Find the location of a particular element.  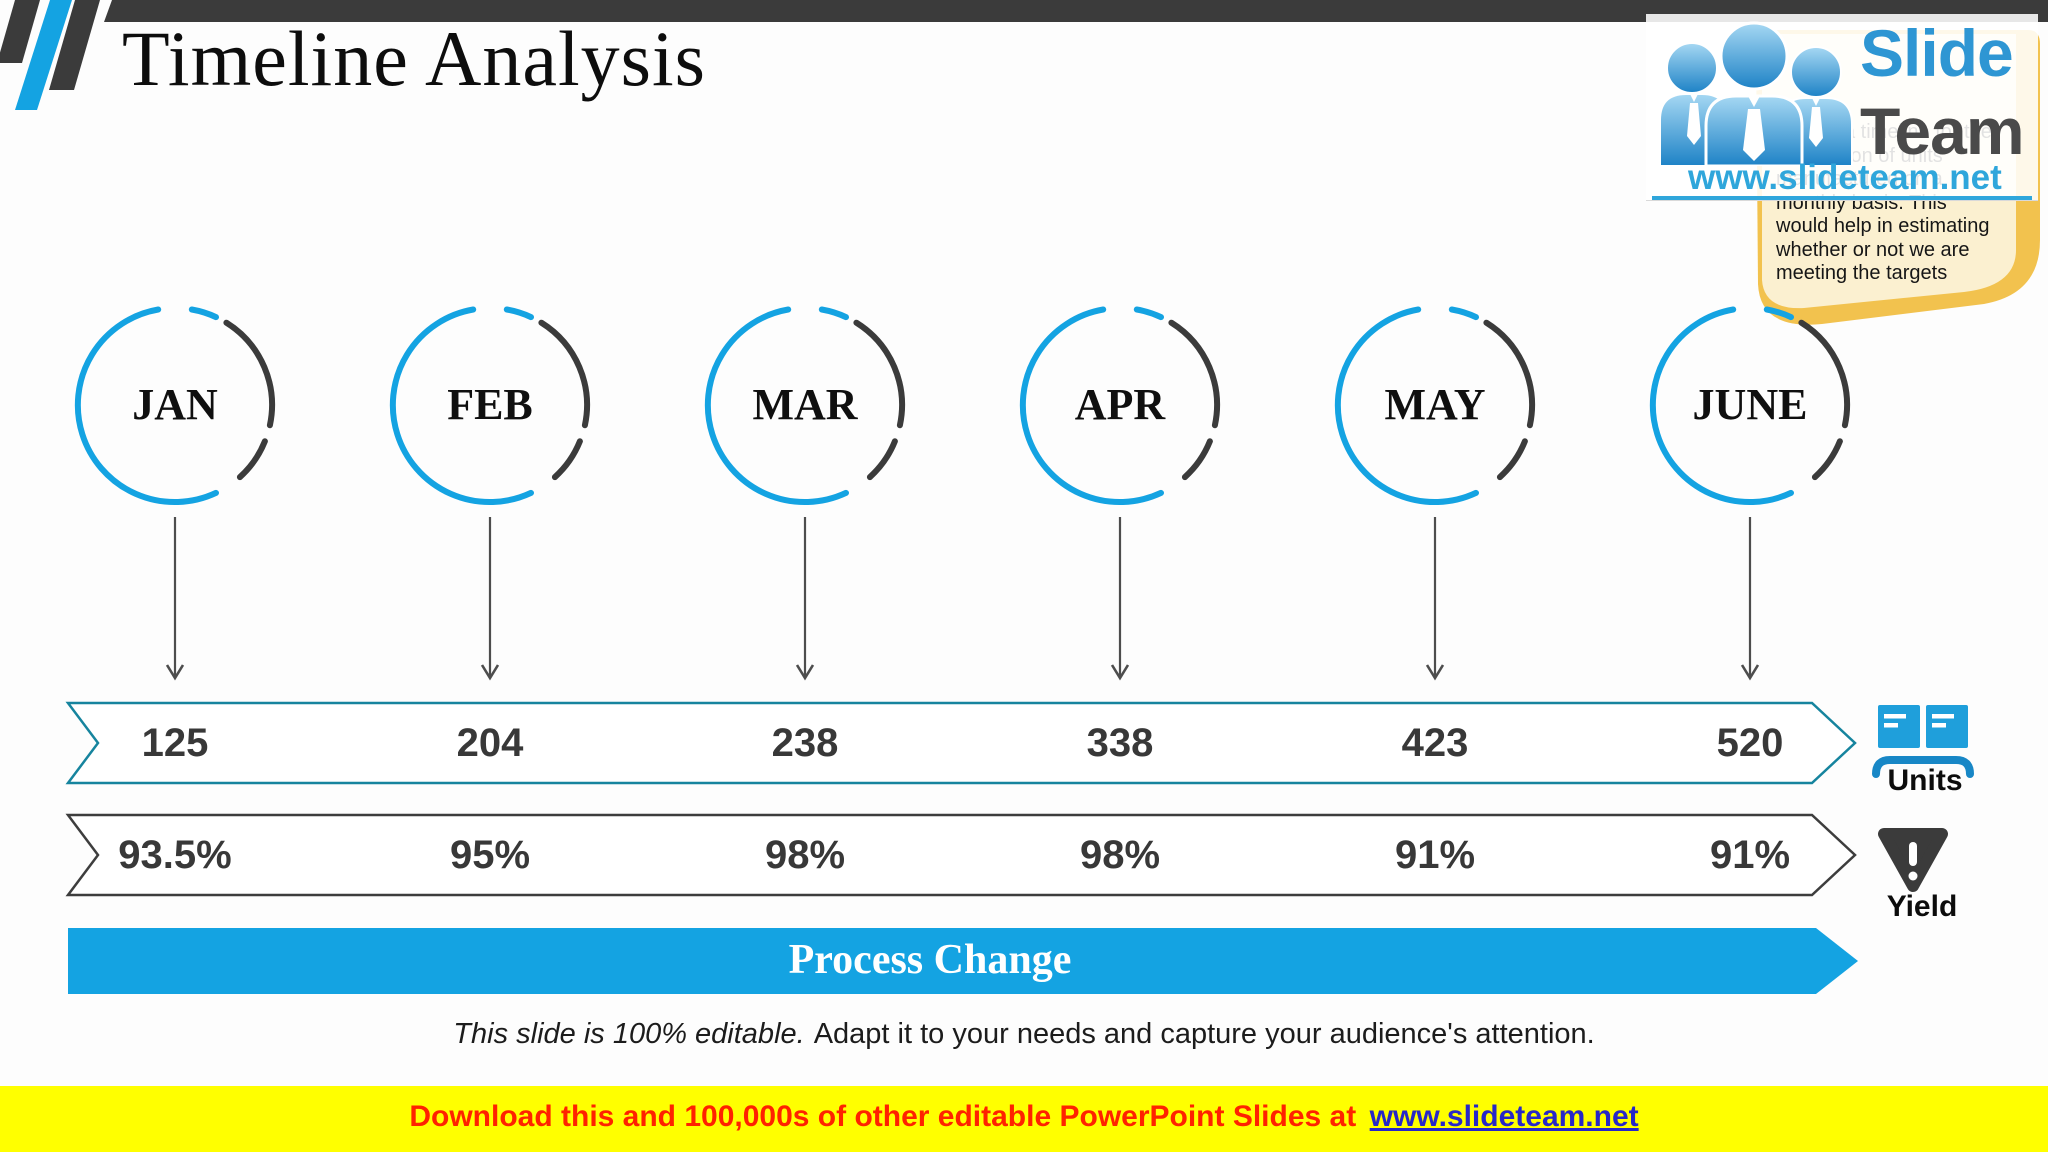

top-bar-decoration is located at coordinates (1076, 11).